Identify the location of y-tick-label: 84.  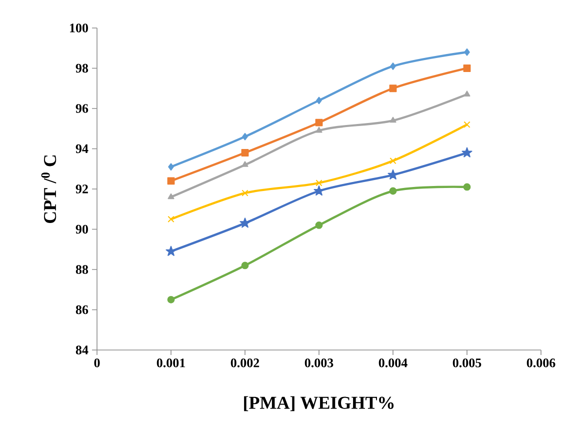
(82, 350).